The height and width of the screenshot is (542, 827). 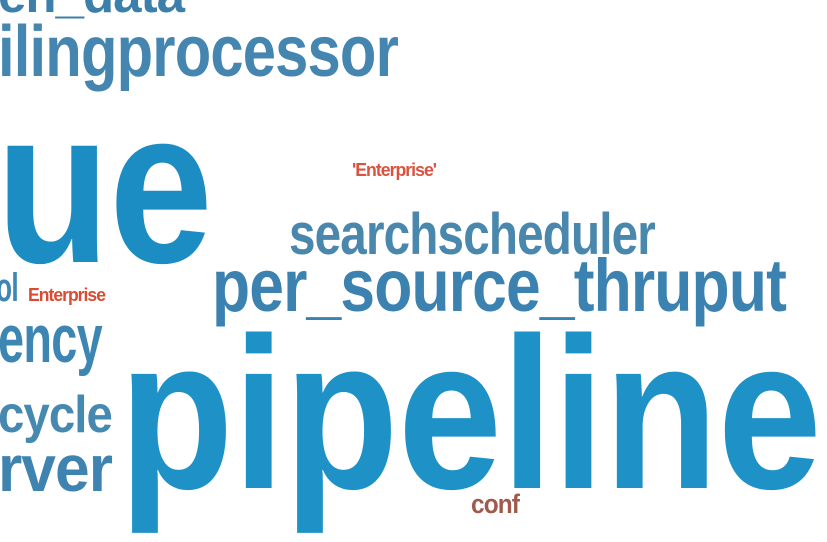 What do you see at coordinates (56, 468) in the screenshot?
I see `word-rver: rver` at bounding box center [56, 468].